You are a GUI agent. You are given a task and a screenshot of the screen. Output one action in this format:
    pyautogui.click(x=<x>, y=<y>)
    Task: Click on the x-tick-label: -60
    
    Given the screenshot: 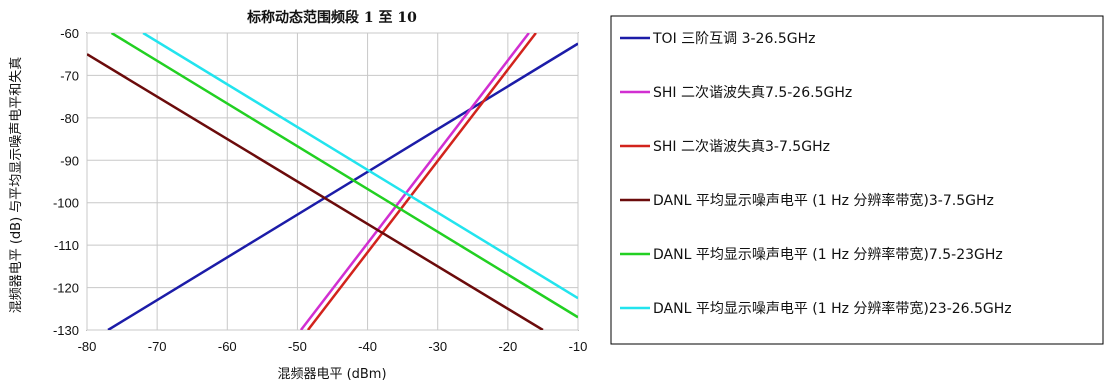 What is the action you would take?
    pyautogui.click(x=227, y=346)
    